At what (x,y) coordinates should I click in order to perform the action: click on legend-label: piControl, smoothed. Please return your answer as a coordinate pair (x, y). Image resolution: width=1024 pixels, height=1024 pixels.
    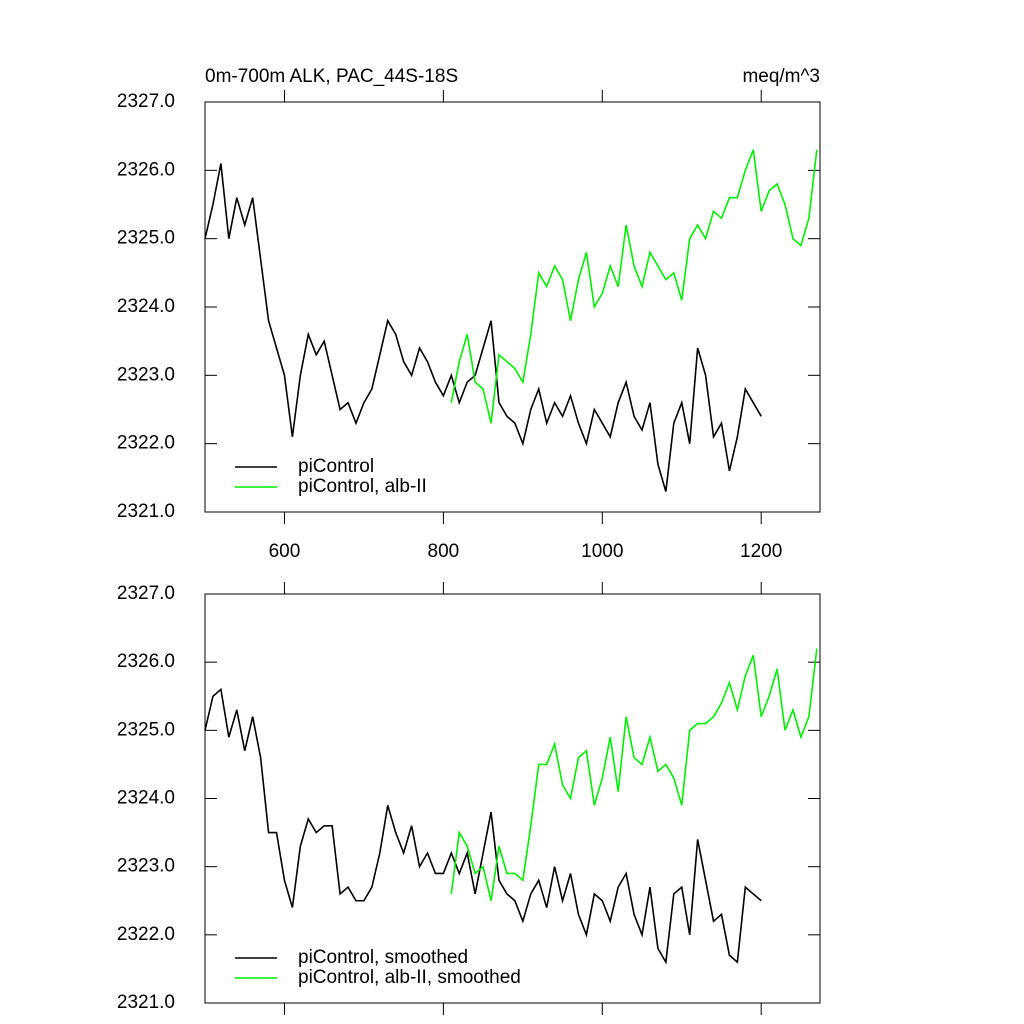
    Looking at the image, I should click on (383, 957).